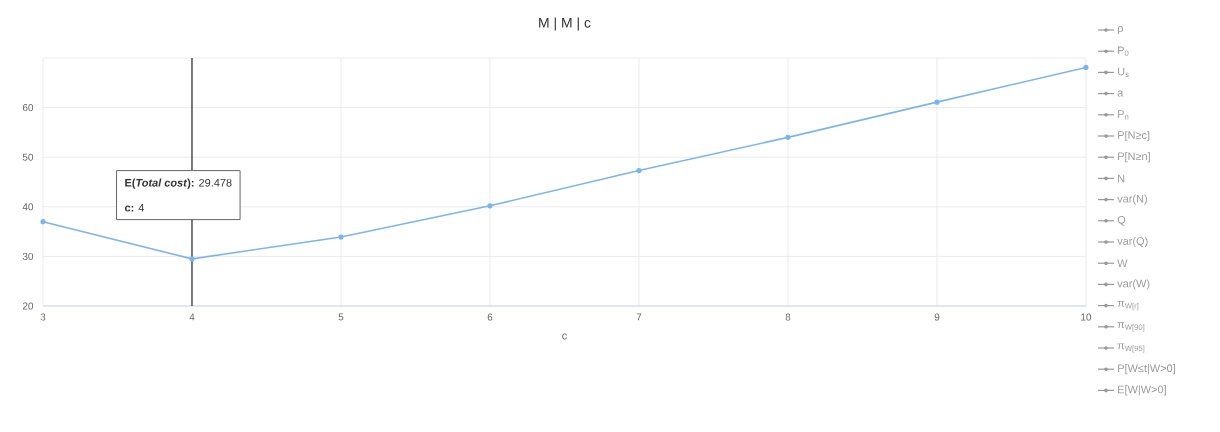  I want to click on legend-label: π$_{W[95]}$, so click(1131, 348).